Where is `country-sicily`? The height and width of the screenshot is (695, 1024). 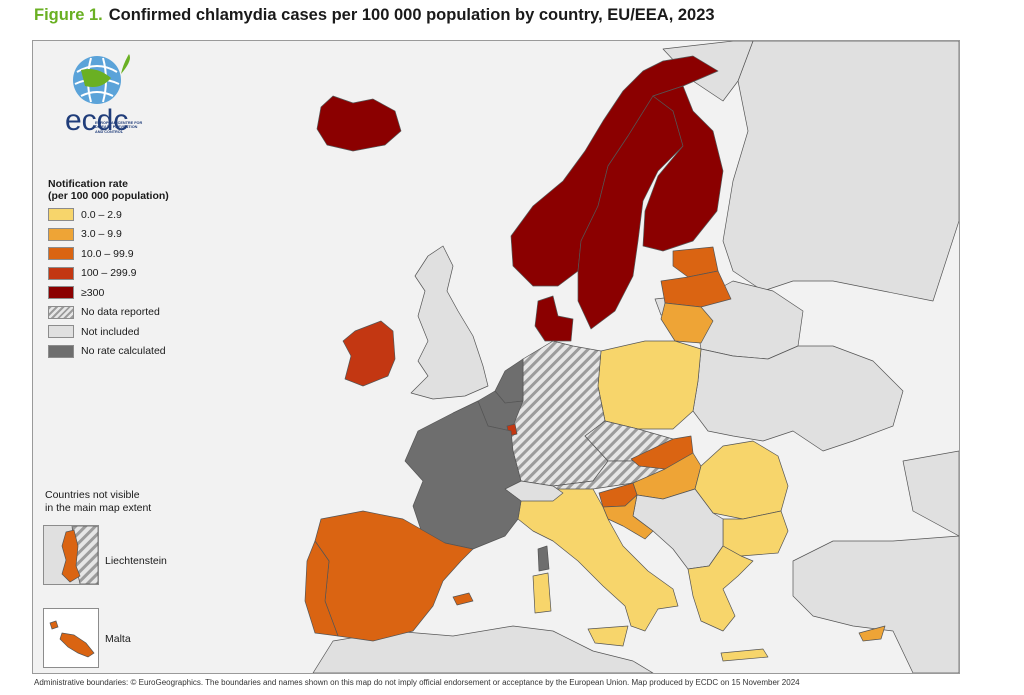 country-sicily is located at coordinates (608, 636).